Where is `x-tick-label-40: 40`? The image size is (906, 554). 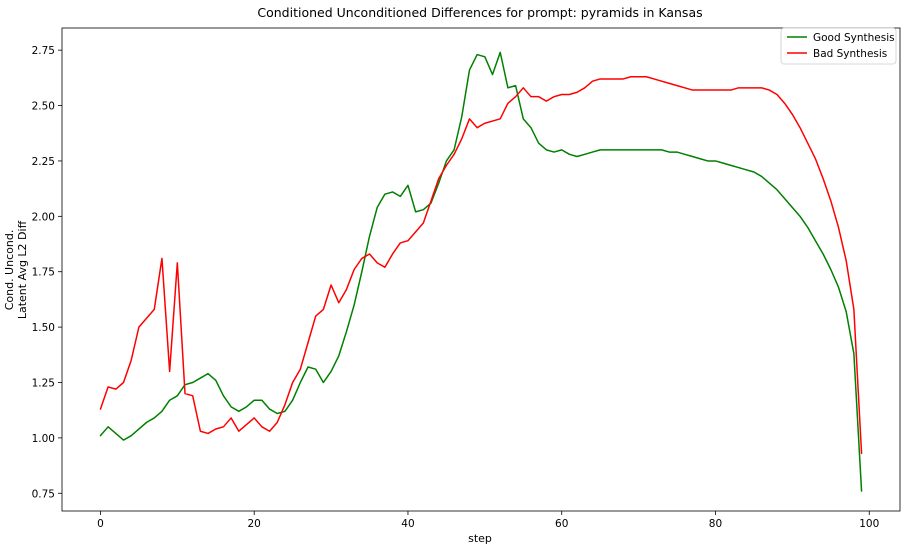
x-tick-label-40: 40 is located at coordinates (407, 524).